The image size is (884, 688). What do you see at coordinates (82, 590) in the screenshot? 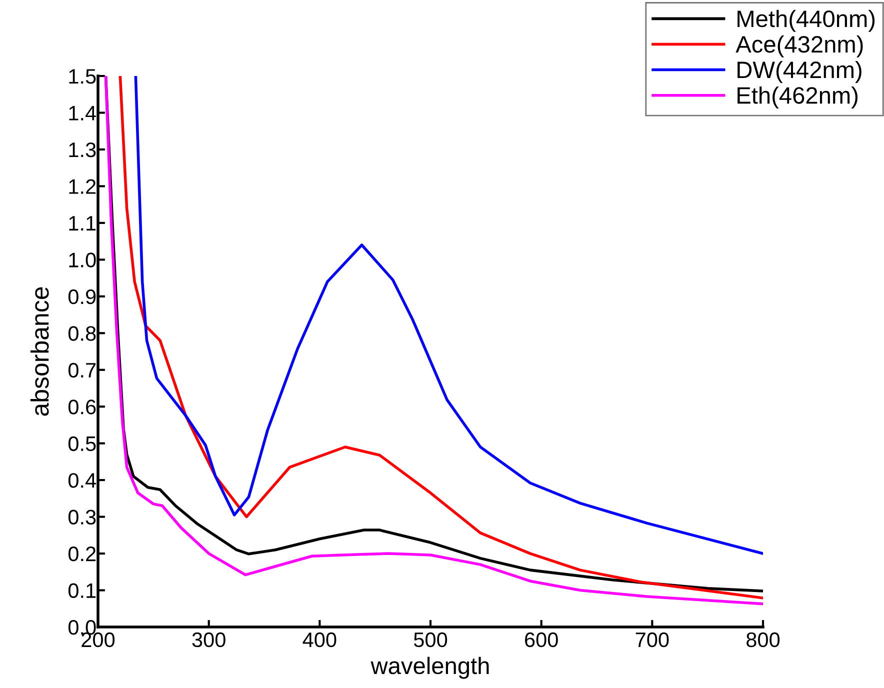
I see `y-tick-label: 0.1` at bounding box center [82, 590].